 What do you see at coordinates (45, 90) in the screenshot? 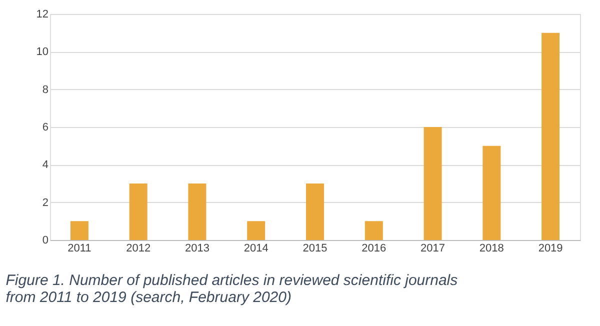
I see `y-tick-label: 8` at bounding box center [45, 90].